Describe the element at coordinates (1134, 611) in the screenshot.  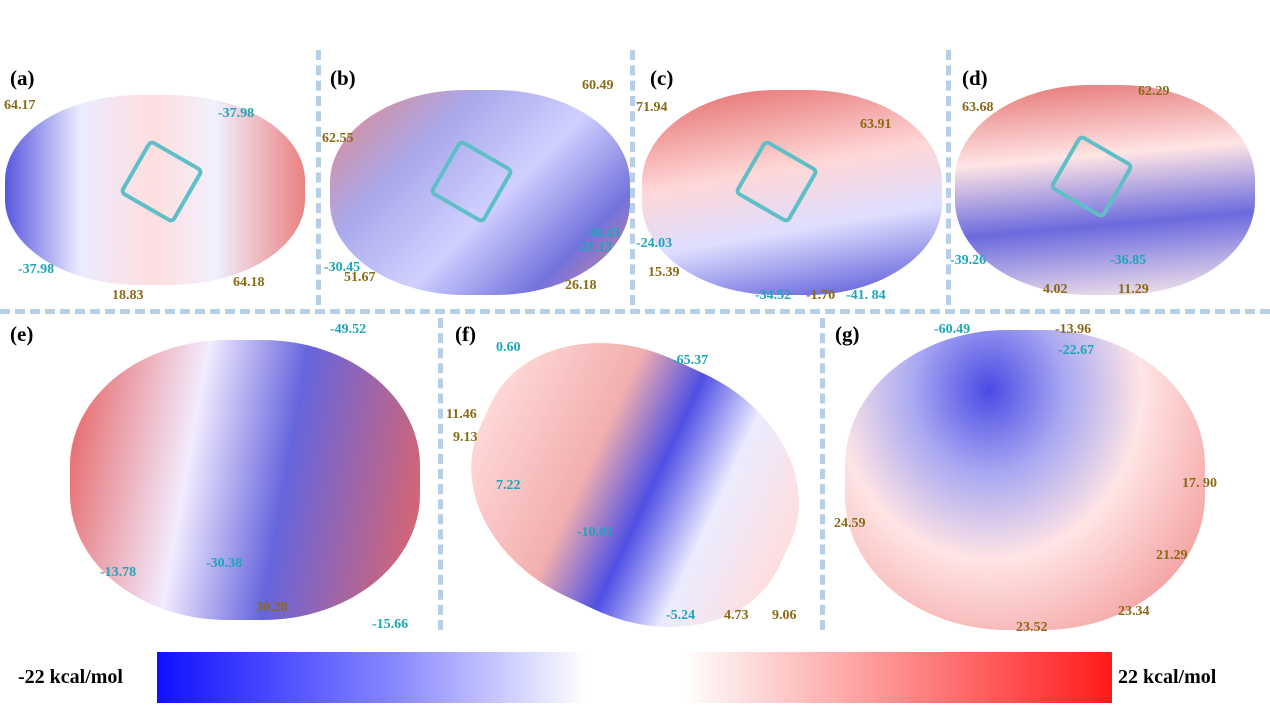
I see `esp-max-value: 23.34` at that location.